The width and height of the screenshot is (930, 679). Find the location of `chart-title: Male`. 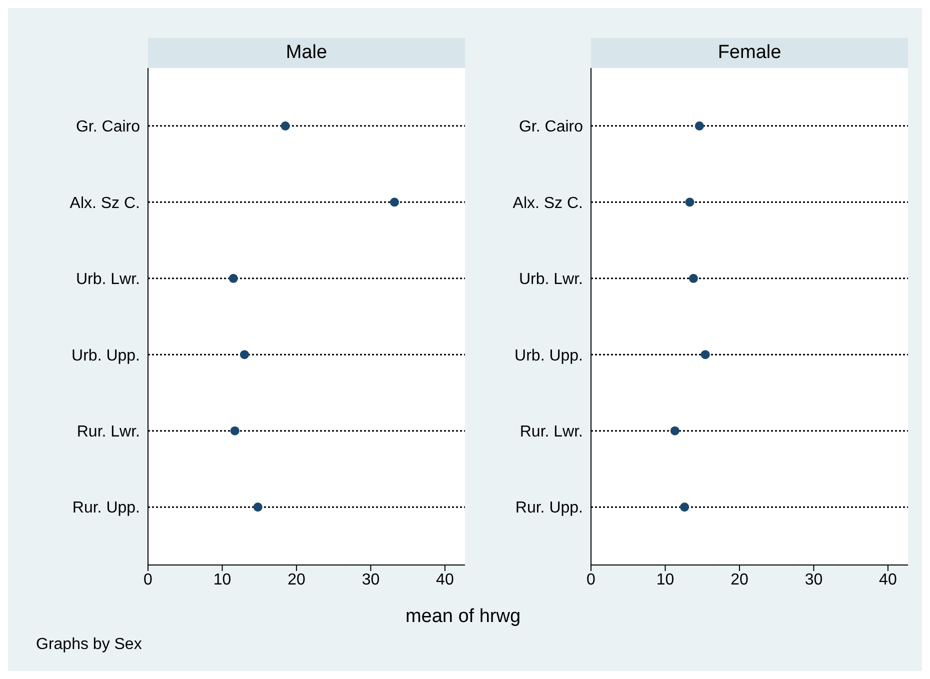

chart-title: Male is located at coordinates (306, 53).